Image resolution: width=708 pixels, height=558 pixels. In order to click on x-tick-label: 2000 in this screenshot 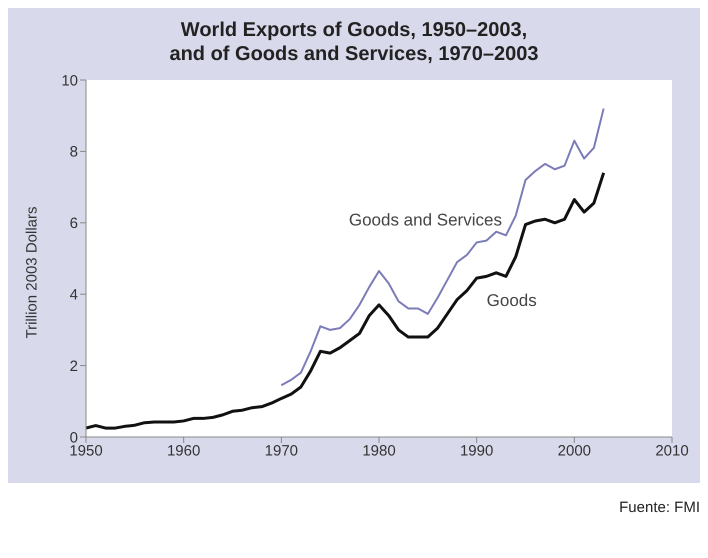, I will do `click(575, 451)`.